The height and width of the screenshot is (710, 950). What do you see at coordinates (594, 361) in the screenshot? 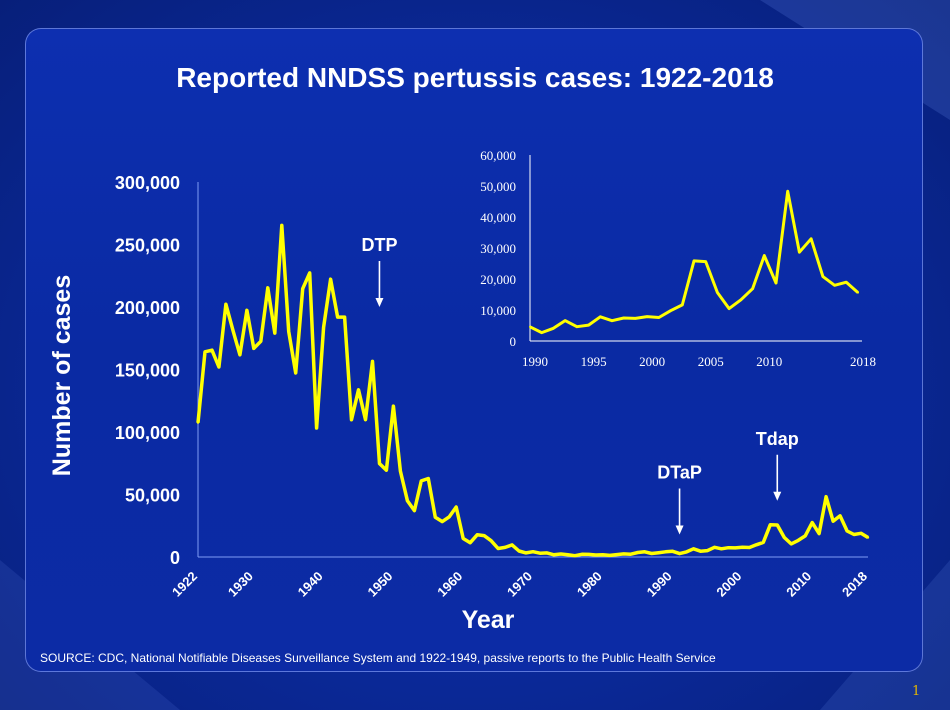
I see `inset-x-tick-label: 1995` at bounding box center [594, 361].